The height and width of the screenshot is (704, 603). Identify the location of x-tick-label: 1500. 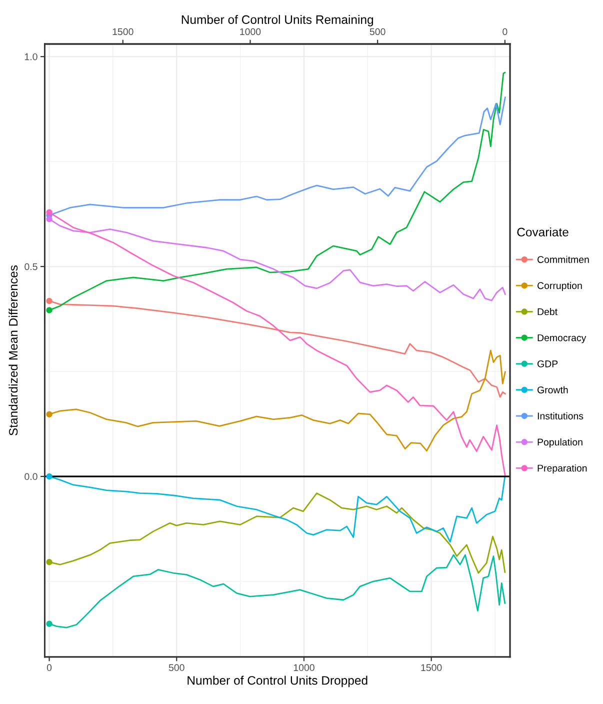
(431, 668).